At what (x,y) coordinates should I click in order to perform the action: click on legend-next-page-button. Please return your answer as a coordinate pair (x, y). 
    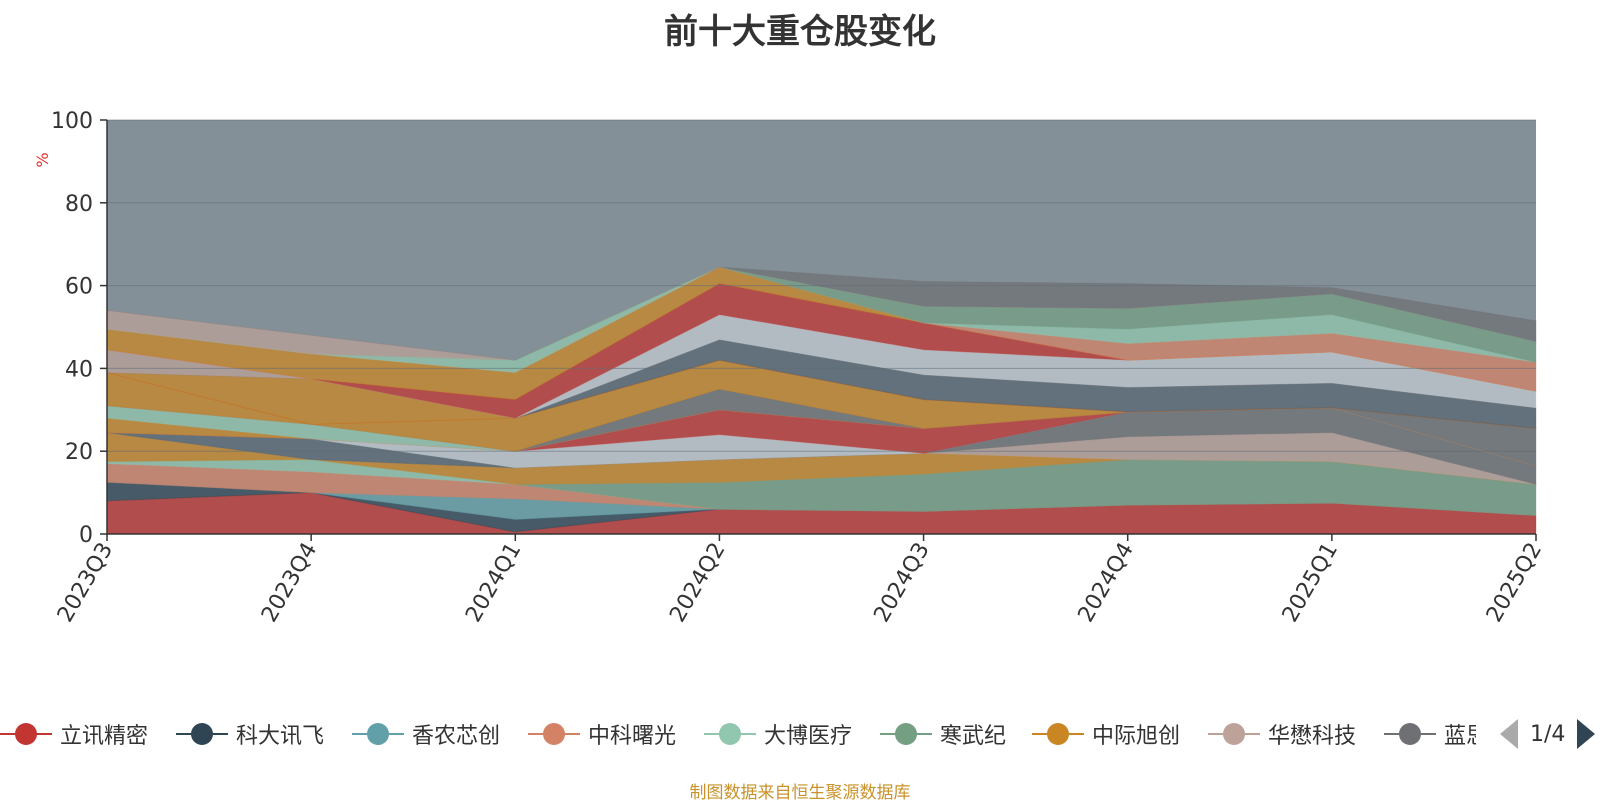
    Looking at the image, I should click on (1586, 734).